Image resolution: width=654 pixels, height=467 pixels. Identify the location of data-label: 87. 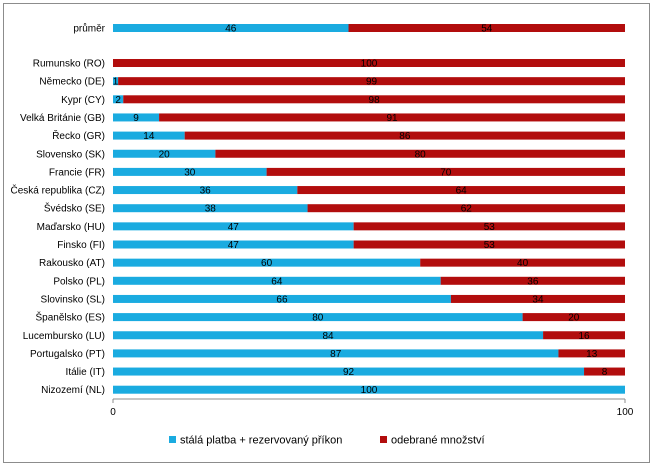
(336, 354).